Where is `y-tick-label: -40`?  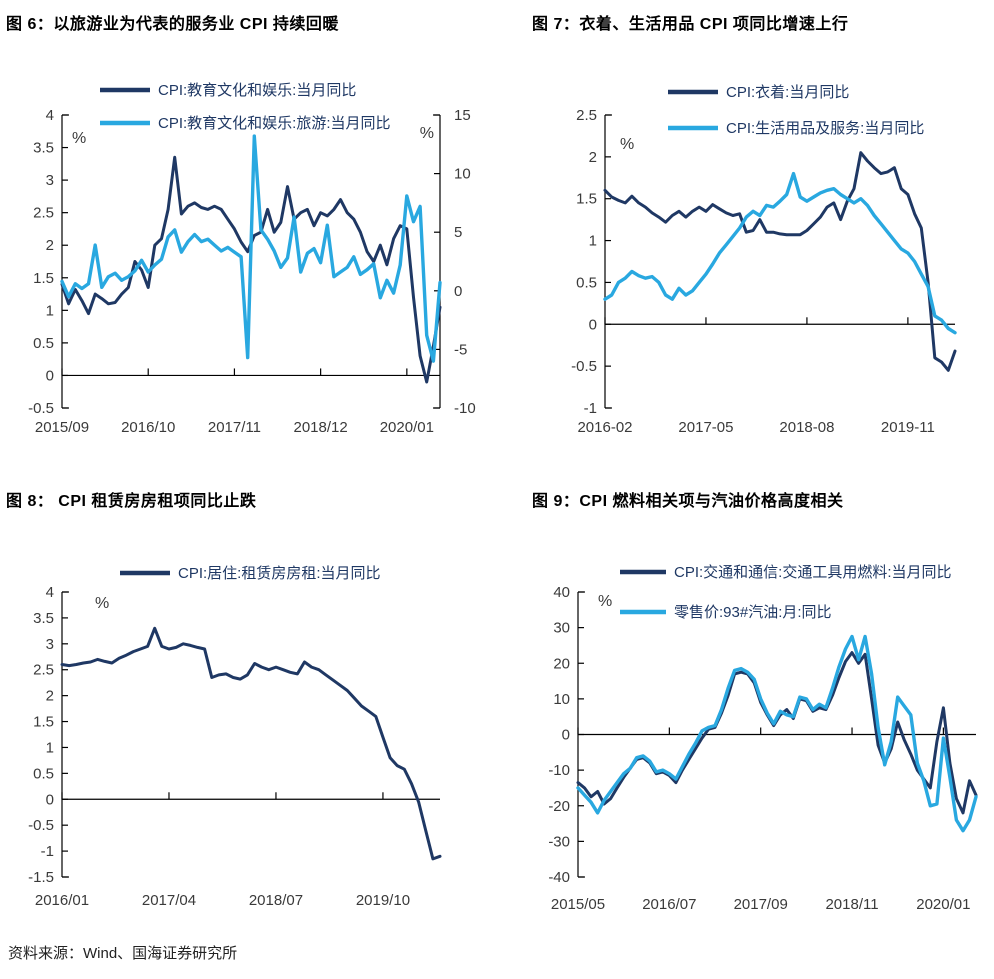
y-tick-label: -40 is located at coordinates (559, 877).